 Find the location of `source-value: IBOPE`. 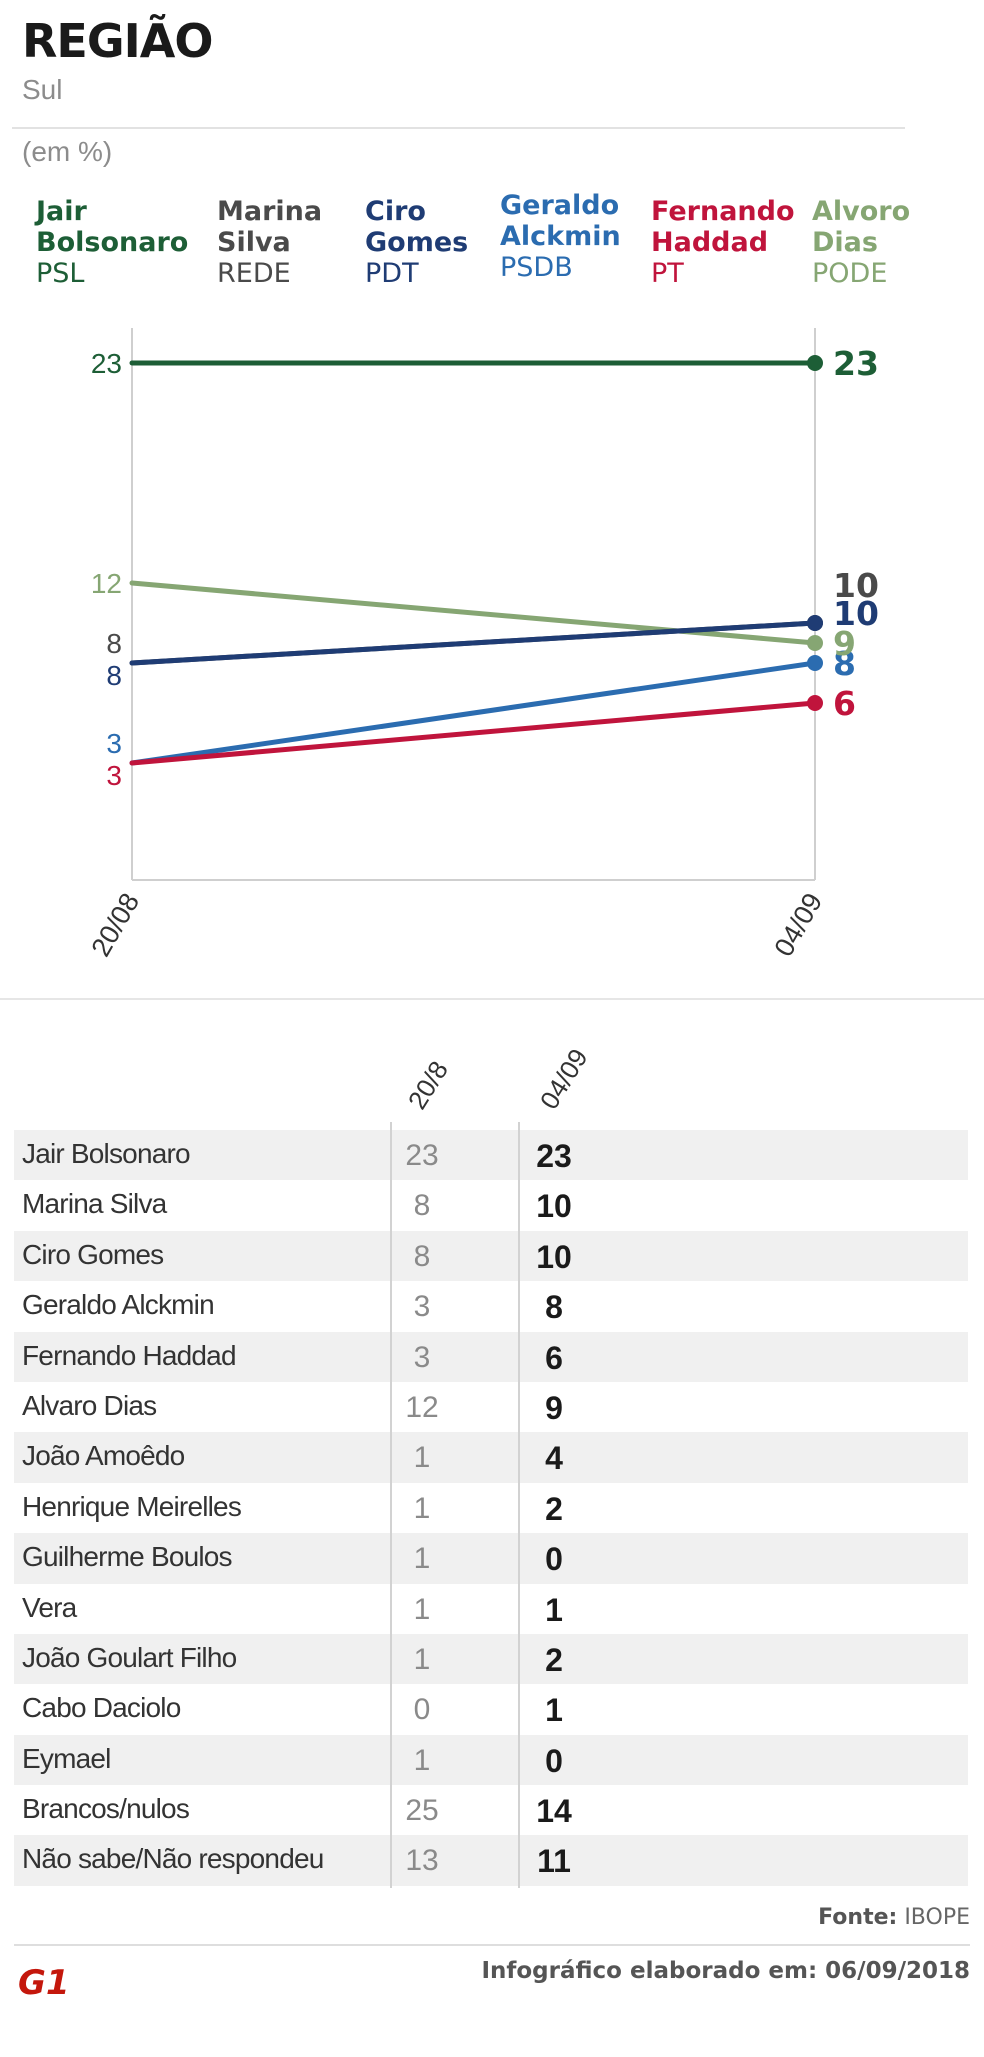

source-value: IBOPE is located at coordinates (937, 1917).